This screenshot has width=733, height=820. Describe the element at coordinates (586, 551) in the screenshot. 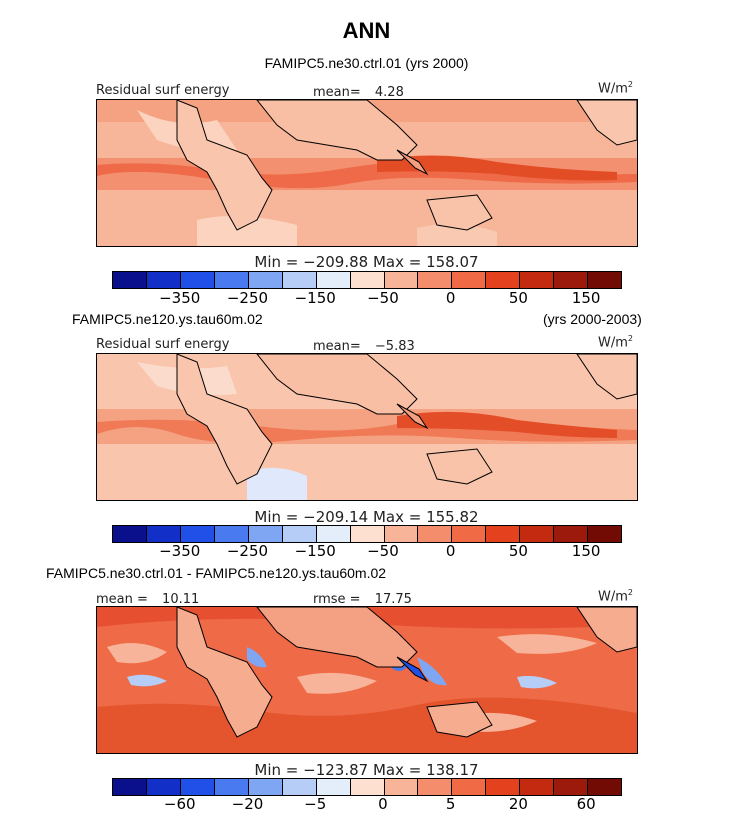

I see `panel2-colorbar-tick-label: 150` at that location.